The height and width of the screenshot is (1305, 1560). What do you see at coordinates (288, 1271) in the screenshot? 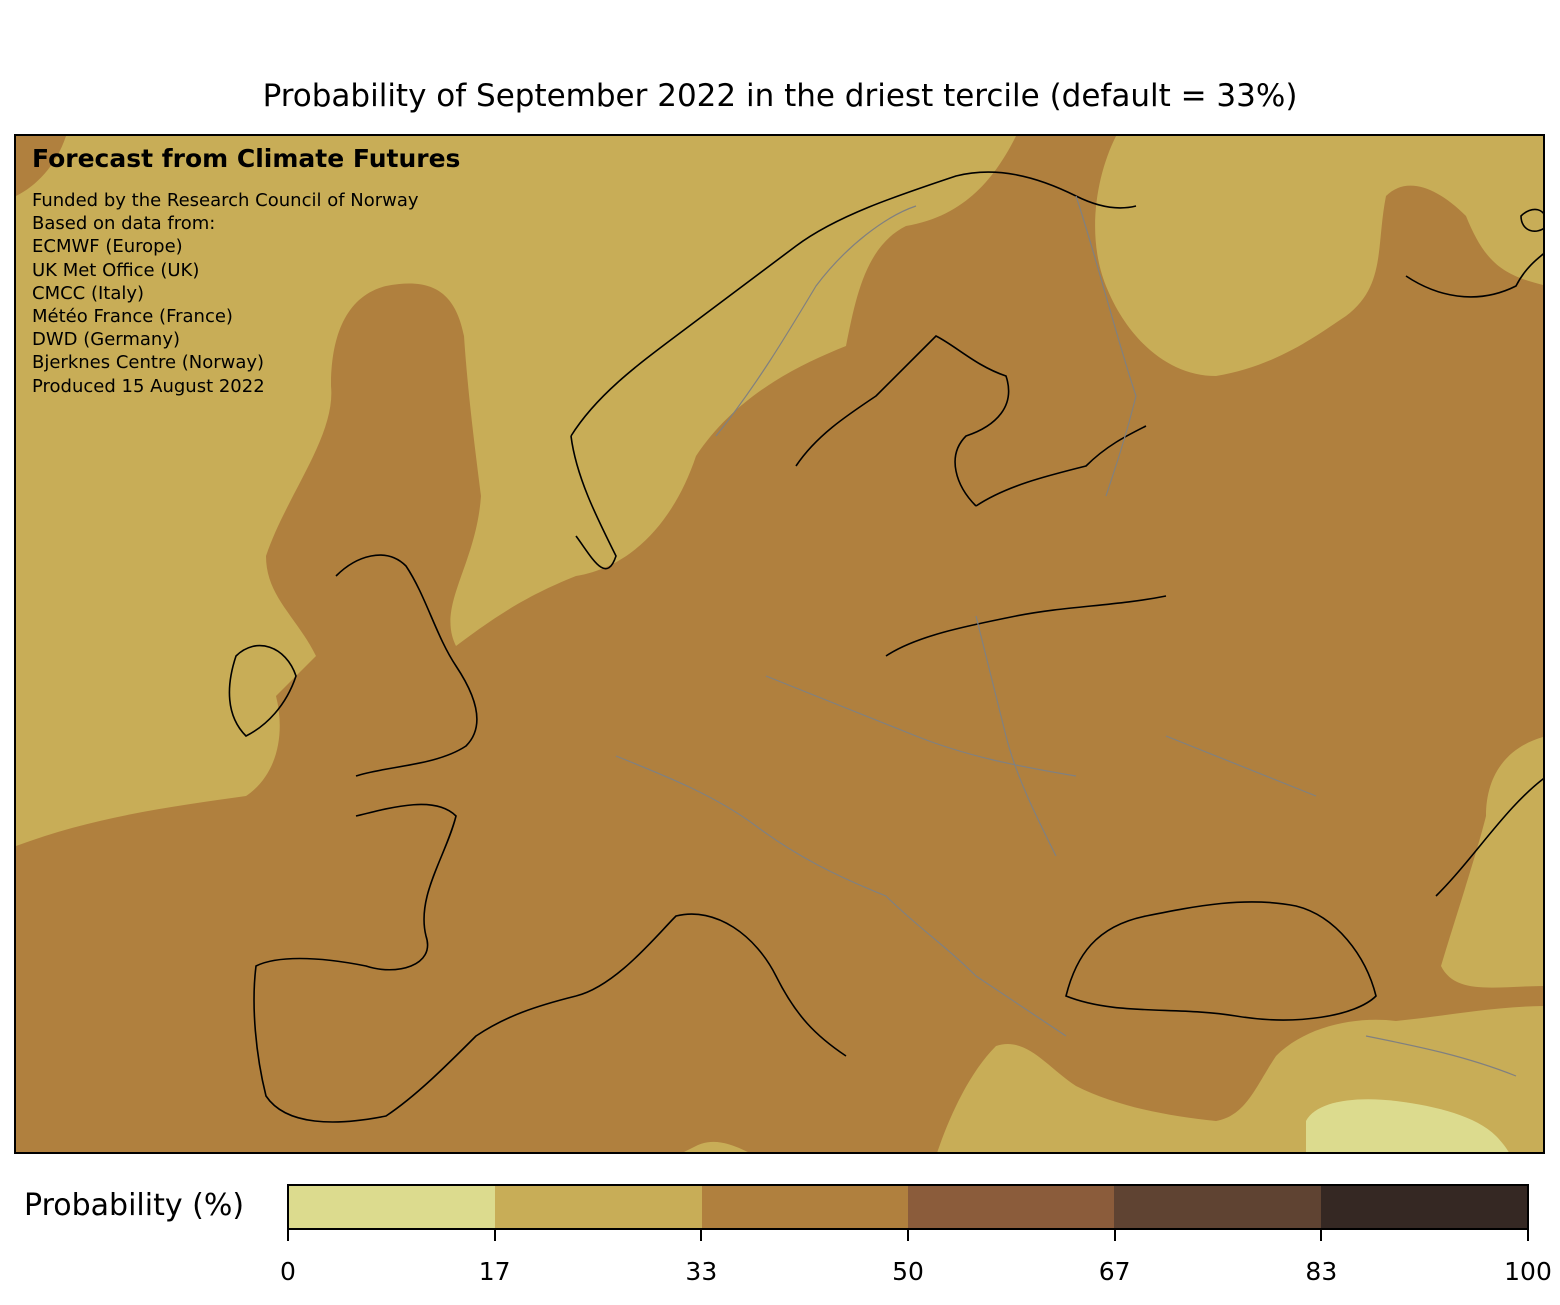
I see `colorbar-tick-label: 0` at bounding box center [288, 1271].